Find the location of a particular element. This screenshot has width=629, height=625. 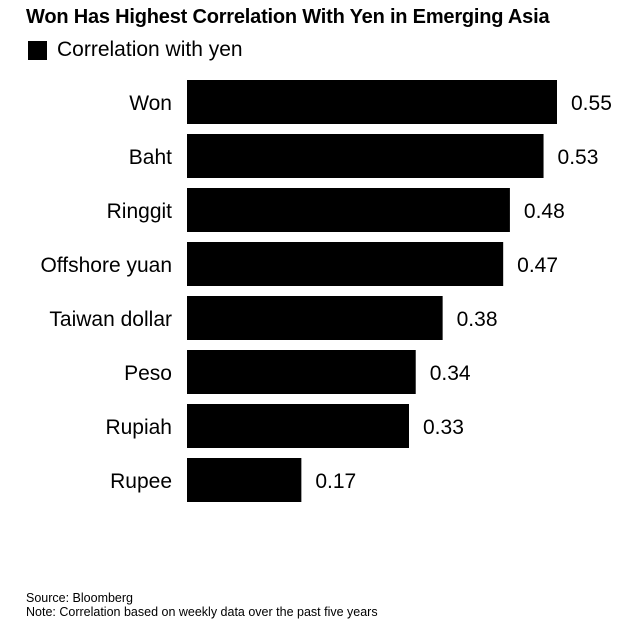

value-label: 0.33 is located at coordinates (443, 427).